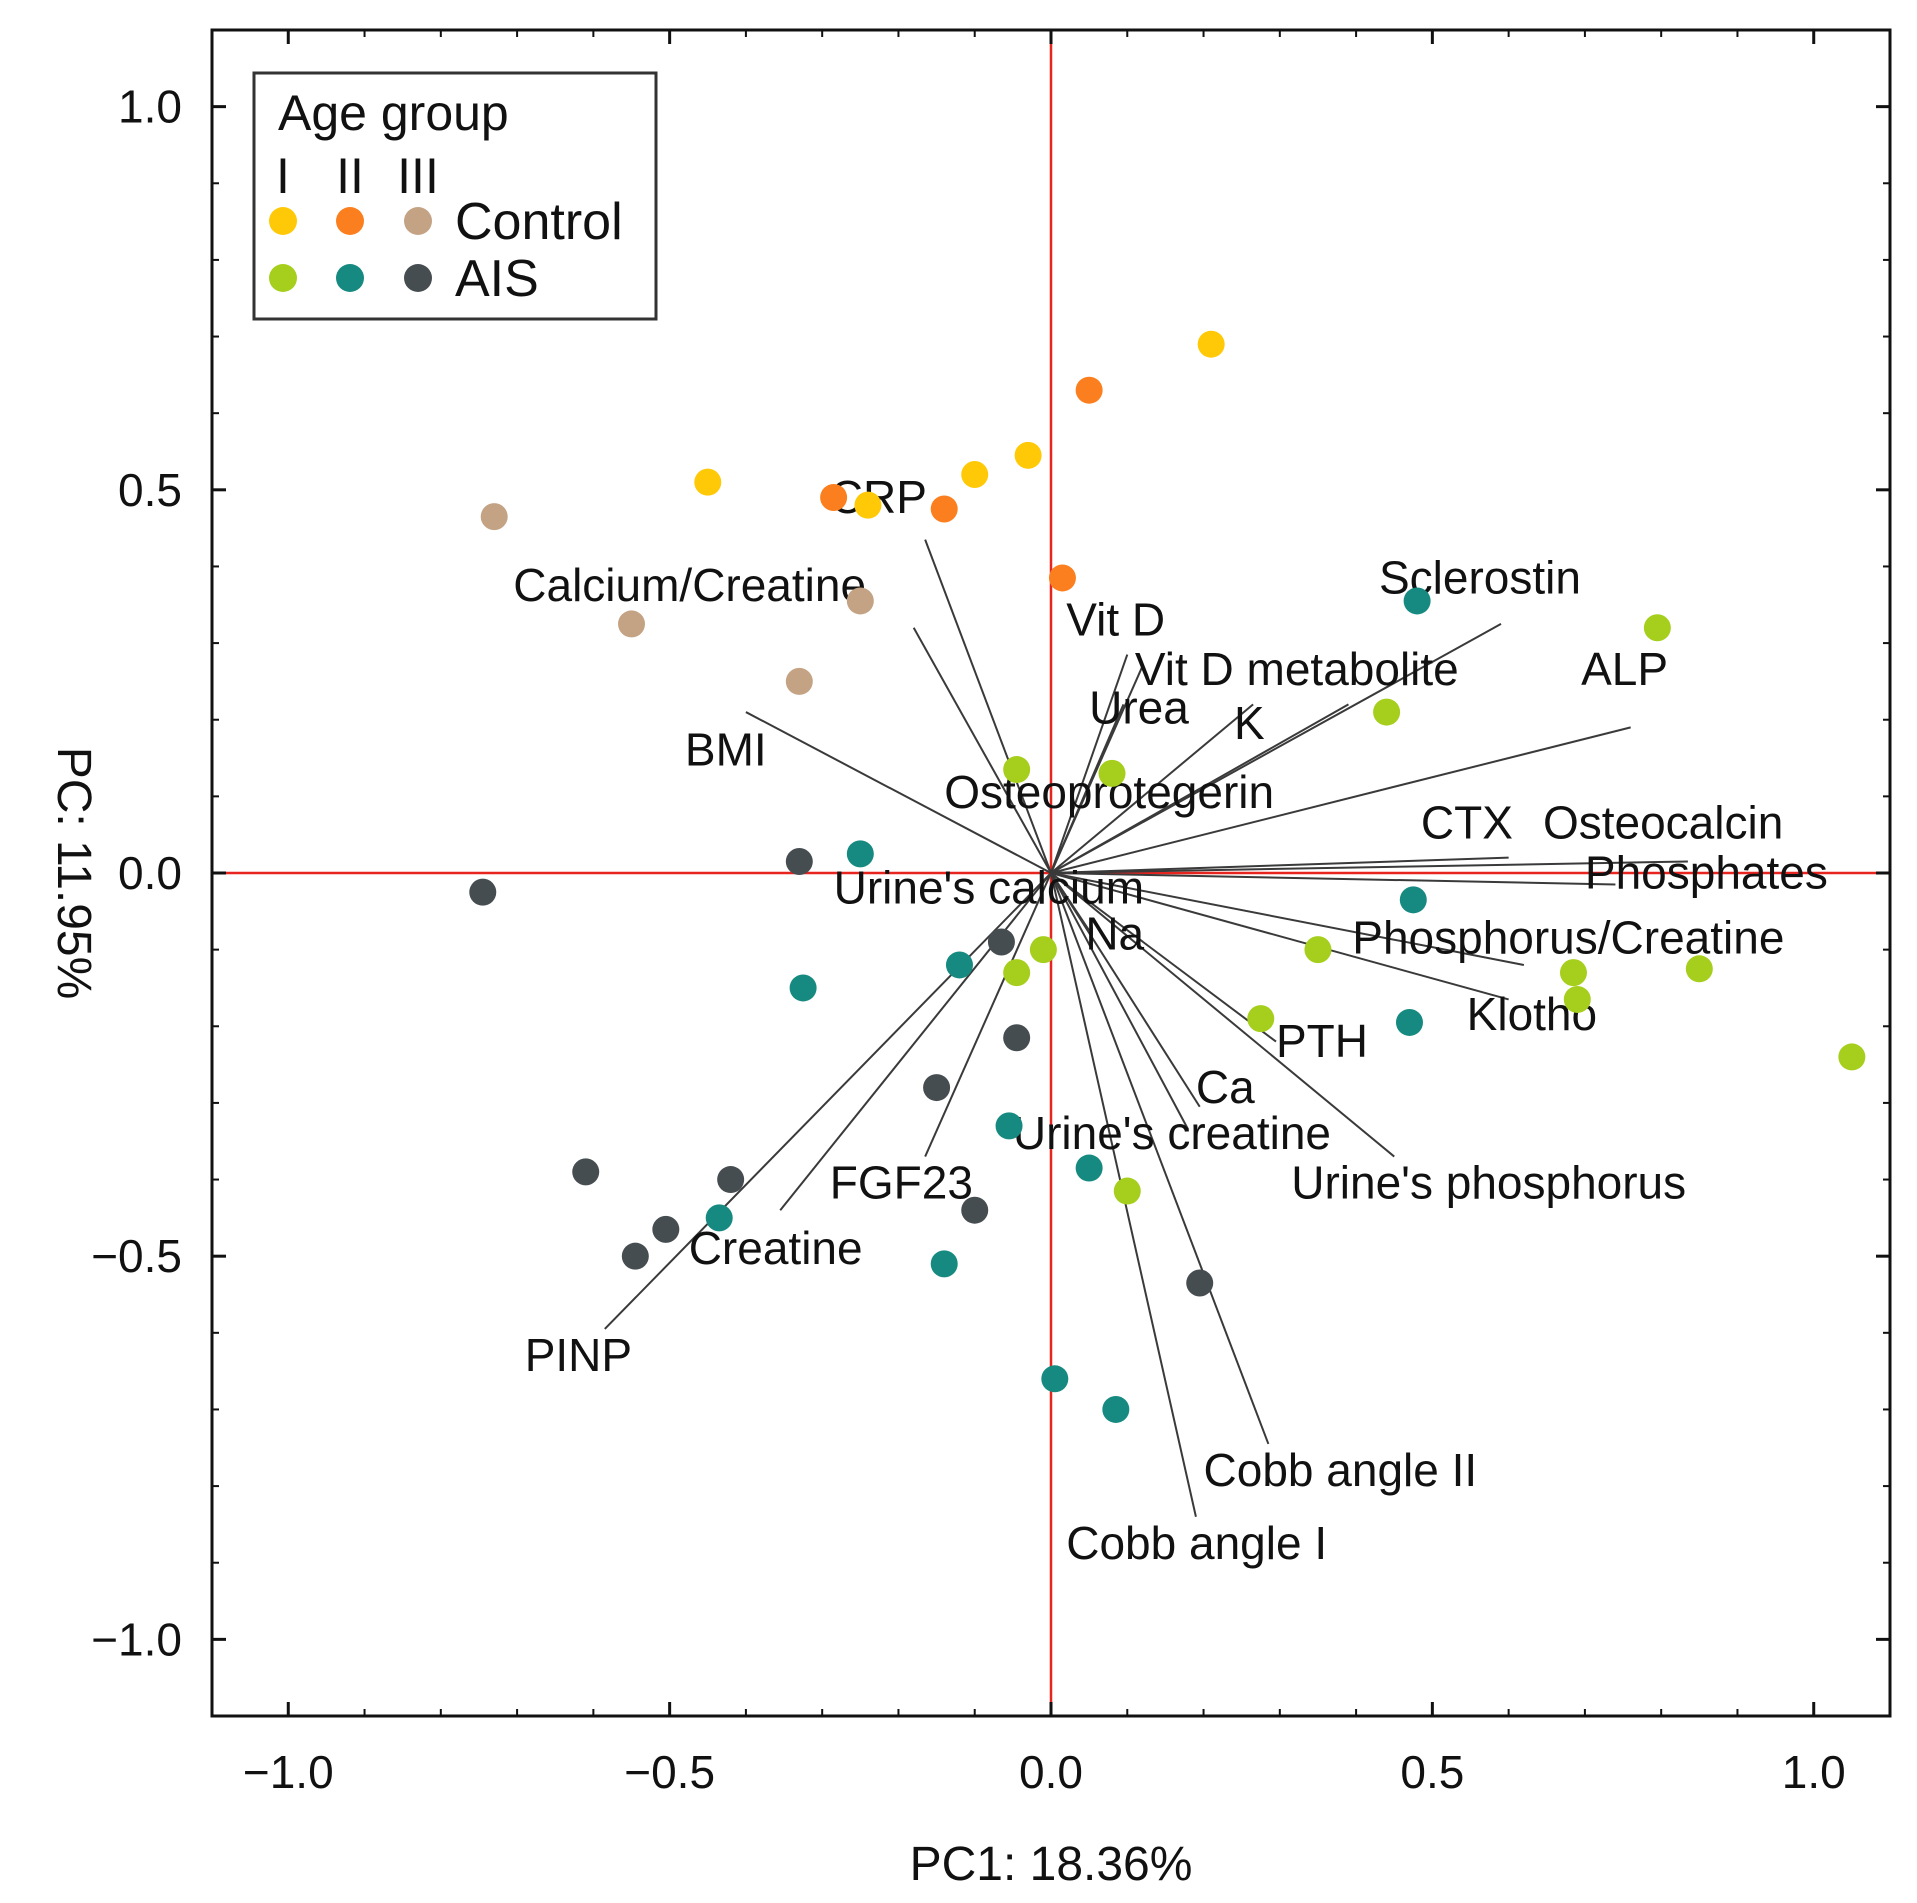 This screenshot has width=1917, height=1903. Describe the element at coordinates (1114, 934) in the screenshot. I see `loading-label-na: Na` at that location.